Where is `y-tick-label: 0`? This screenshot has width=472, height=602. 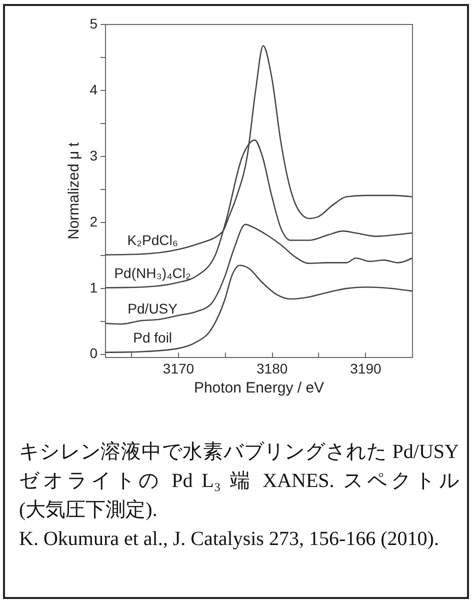 y-tick-label: 0 is located at coordinates (94, 353).